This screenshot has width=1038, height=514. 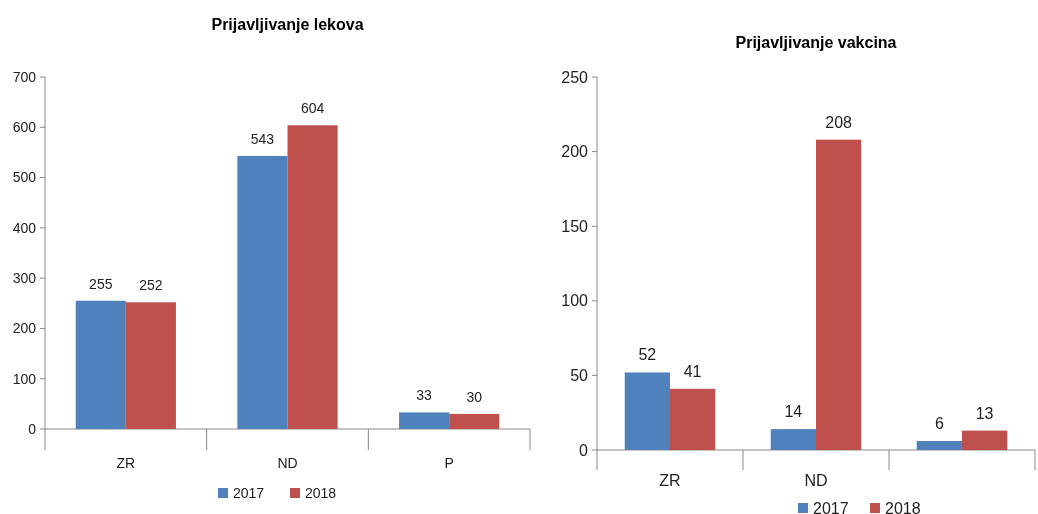 What do you see at coordinates (579, 375) in the screenshot?
I see `y-tick-label: 50` at bounding box center [579, 375].